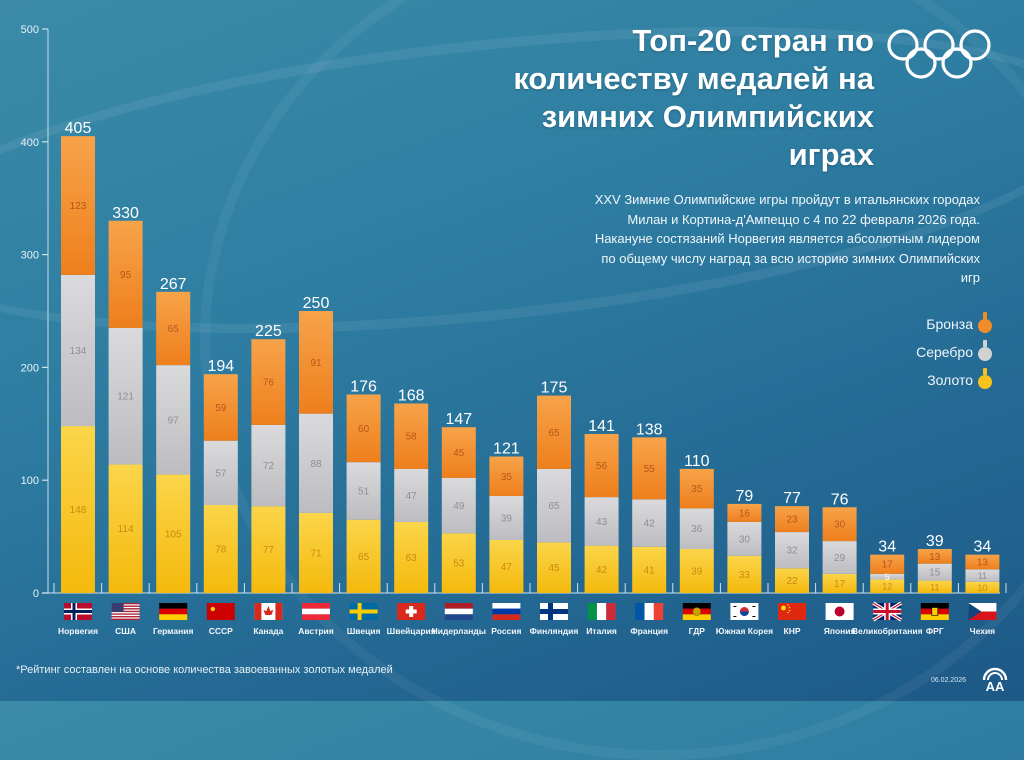  What do you see at coordinates (745, 539) in the screenshot?
I see `segment-value-label: 30` at bounding box center [745, 539].